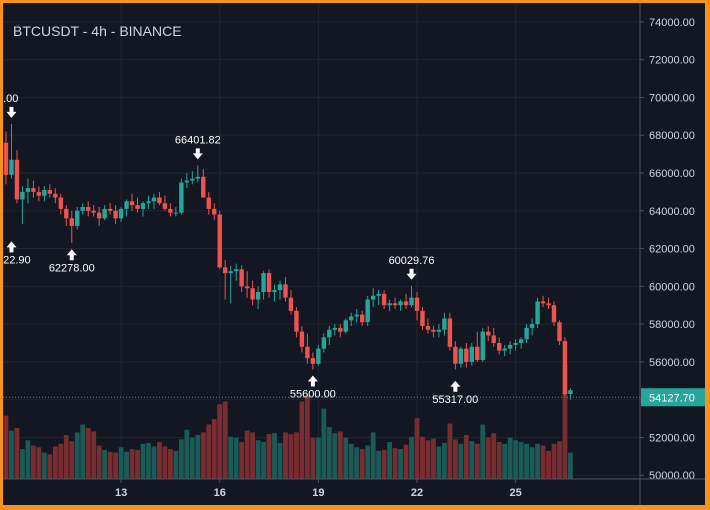 The width and height of the screenshot is (710, 510). Describe the element at coordinates (121, 493) in the screenshot. I see `x-tick-label: 13` at that location.